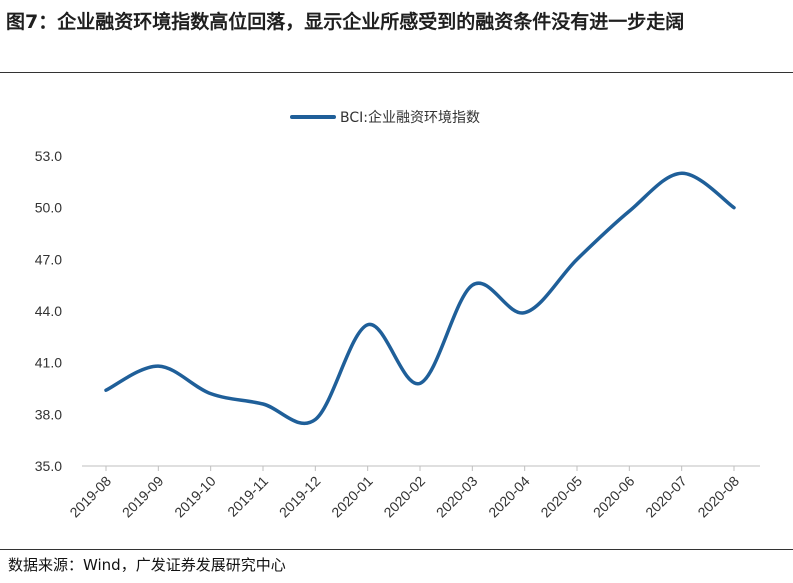 The image size is (793, 583). What do you see at coordinates (666, 497) in the screenshot?
I see `x-tick-label: 2020-07` at bounding box center [666, 497].